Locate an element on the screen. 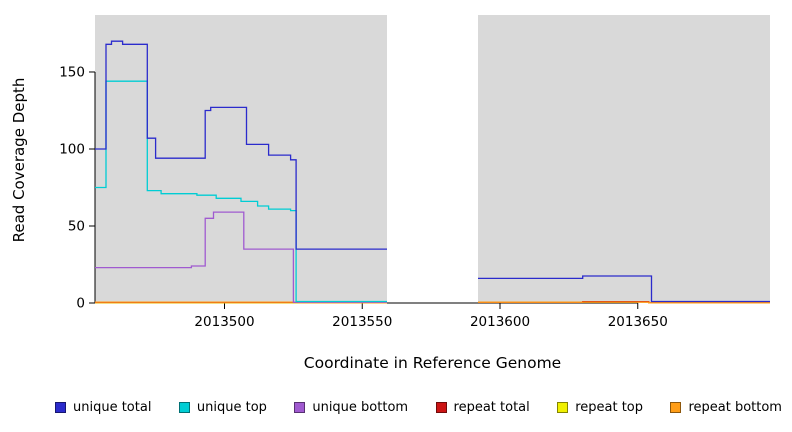 This screenshot has height=432, width=792. svg-text: 0 is located at coordinates (80, 304).